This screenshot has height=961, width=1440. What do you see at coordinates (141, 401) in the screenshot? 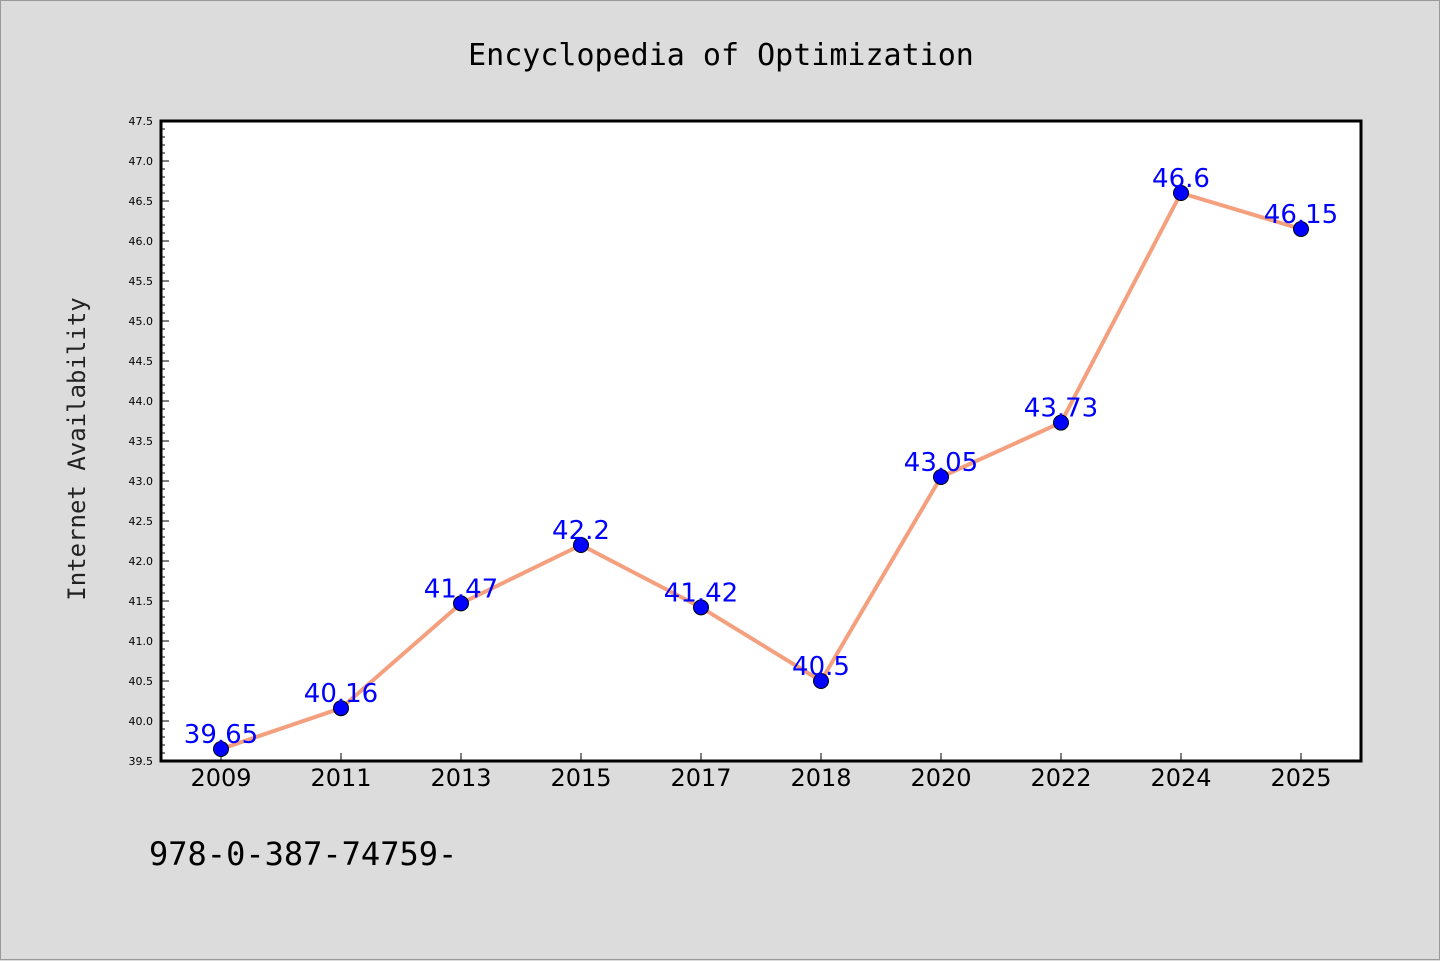
I see `y-tick-label: 44.0` at bounding box center [141, 401].